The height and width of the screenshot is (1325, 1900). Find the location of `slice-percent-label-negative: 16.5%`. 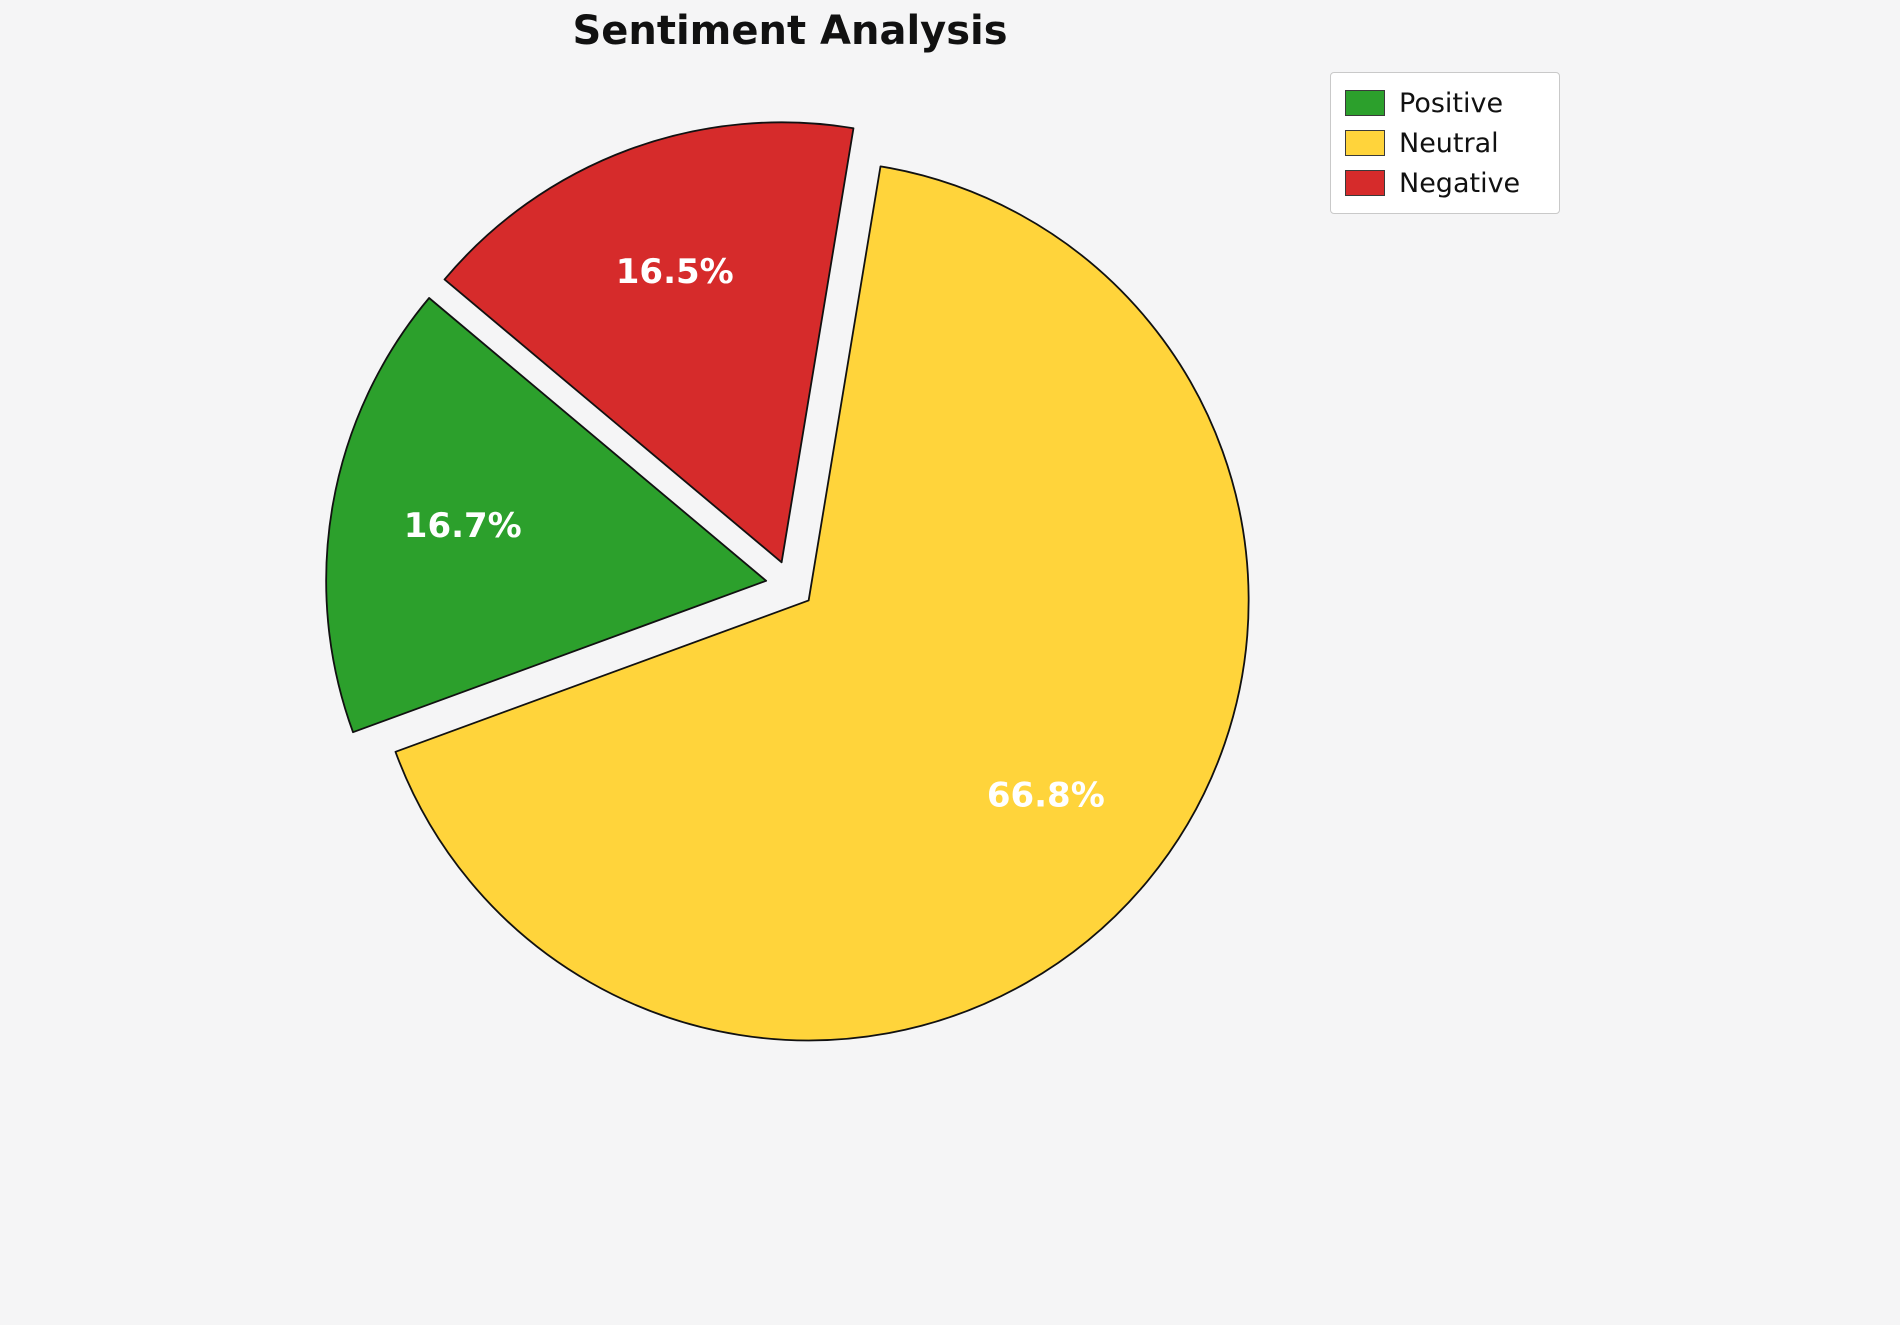

slice-percent-label-negative: 16.5% is located at coordinates (675, 272).